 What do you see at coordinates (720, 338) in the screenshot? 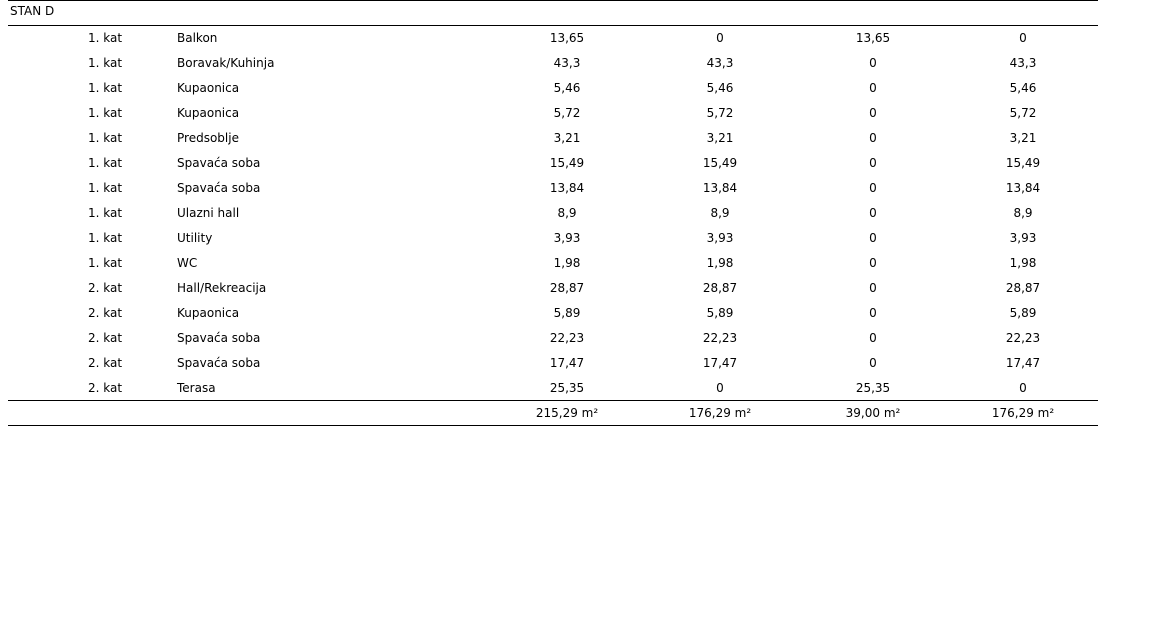
I see `cell-area-a: 22,23` at bounding box center [720, 338].